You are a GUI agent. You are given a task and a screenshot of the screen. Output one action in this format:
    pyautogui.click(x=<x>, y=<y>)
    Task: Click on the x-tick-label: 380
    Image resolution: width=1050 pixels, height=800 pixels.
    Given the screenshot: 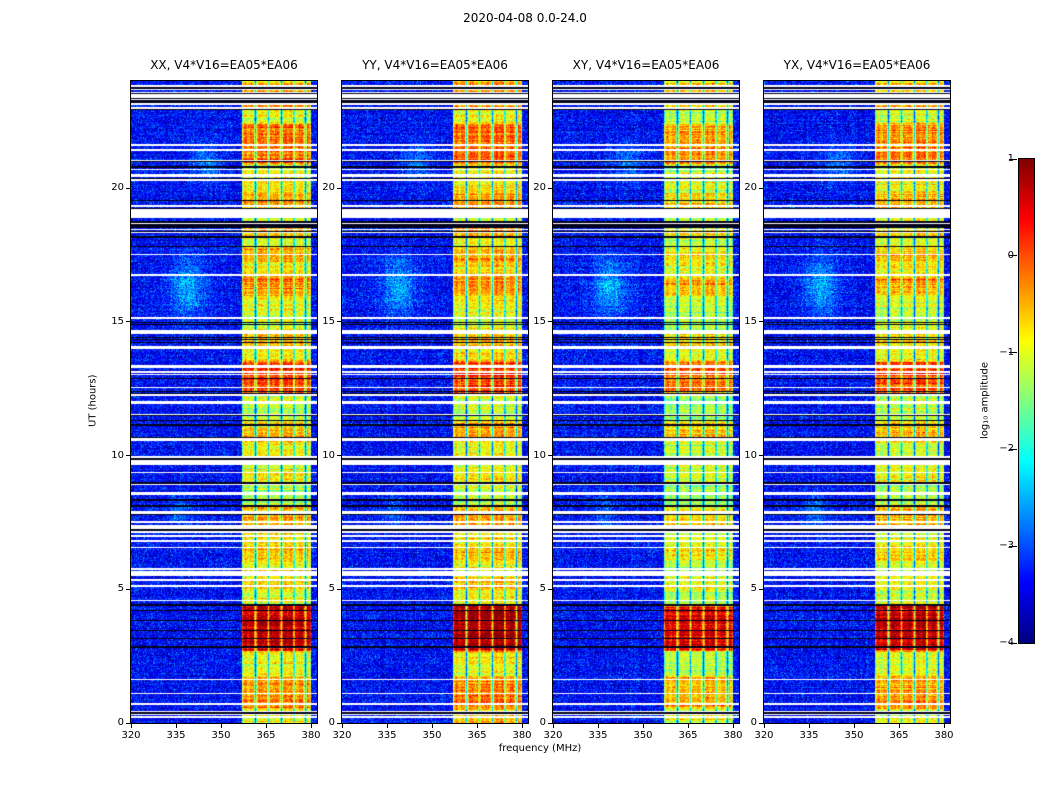 What is the action you would take?
    pyautogui.click(x=311, y=735)
    